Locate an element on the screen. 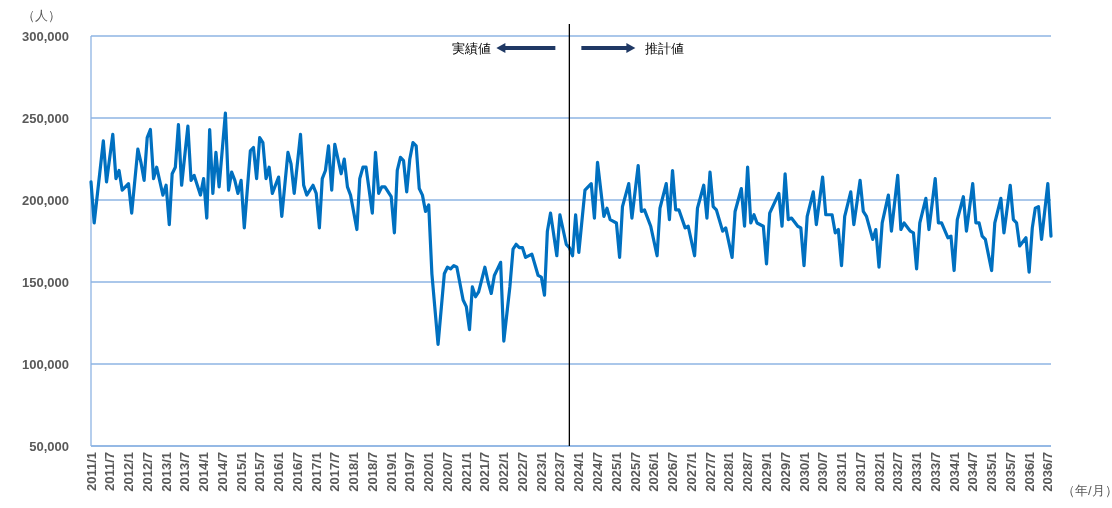 This screenshot has height=508, width=1112. x-tick-label: 2032/1 is located at coordinates (879, 472).